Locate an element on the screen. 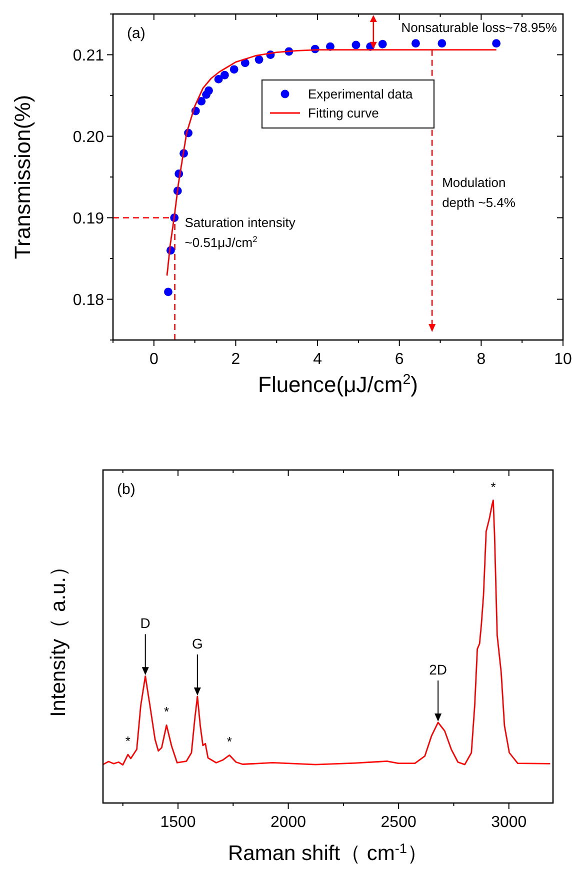  legend-label: Experimental data is located at coordinates (361, 94).